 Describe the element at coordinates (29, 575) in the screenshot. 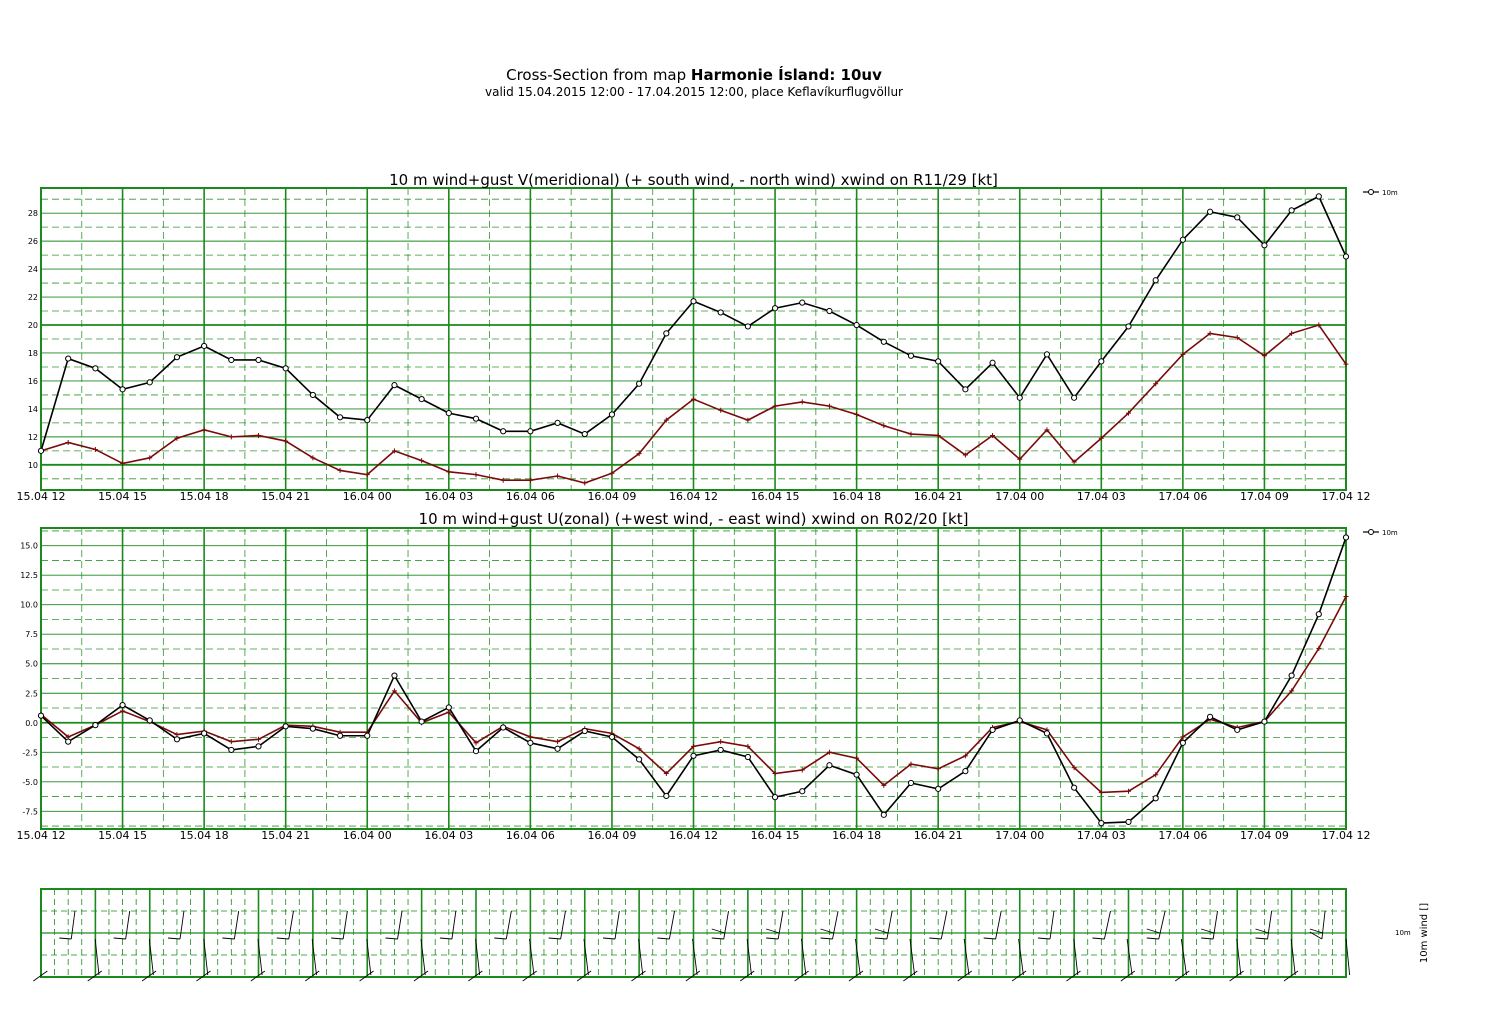

I see `y-tick-label: 12.5` at that location.